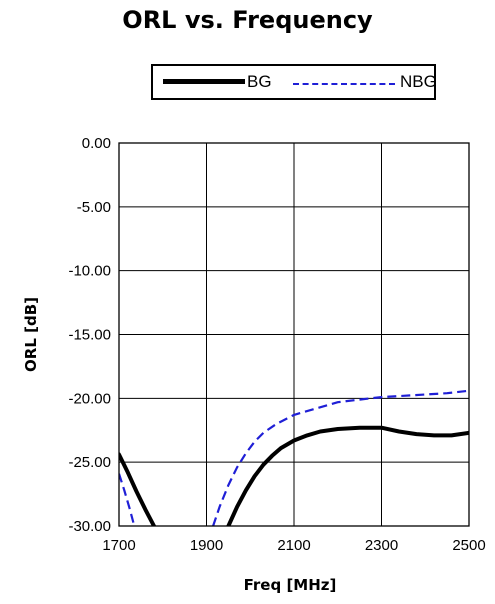 Image resolution: width=495 pixels, height=604 pixels. What do you see at coordinates (96, 143) in the screenshot?
I see `y-tick-label: 0.00` at bounding box center [96, 143].